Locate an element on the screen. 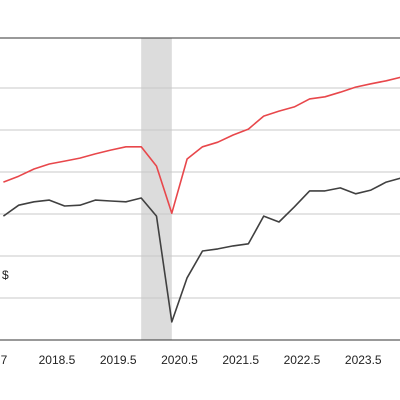  x-tick-label: 2022.5 is located at coordinates (302, 360).